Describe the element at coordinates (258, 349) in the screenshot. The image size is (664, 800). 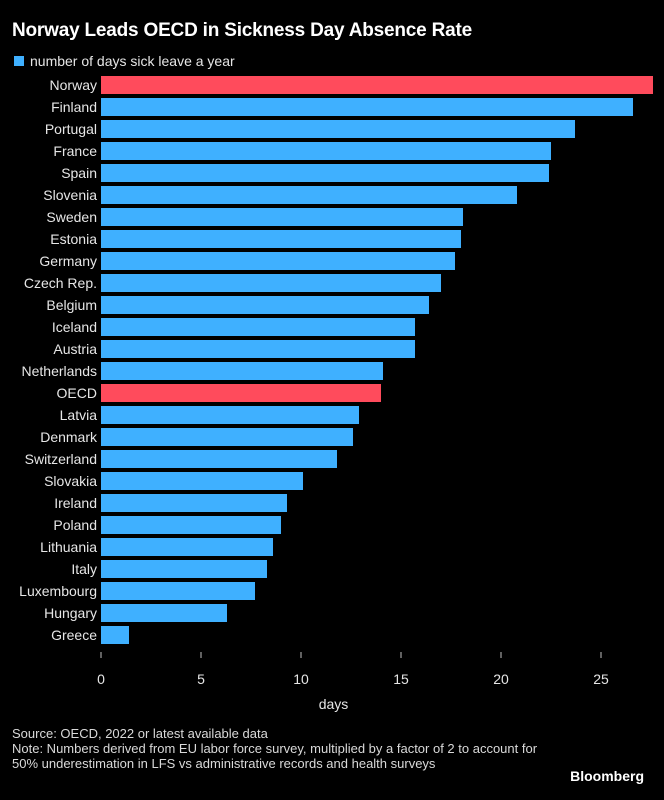
I see `bar-austria` at that location.